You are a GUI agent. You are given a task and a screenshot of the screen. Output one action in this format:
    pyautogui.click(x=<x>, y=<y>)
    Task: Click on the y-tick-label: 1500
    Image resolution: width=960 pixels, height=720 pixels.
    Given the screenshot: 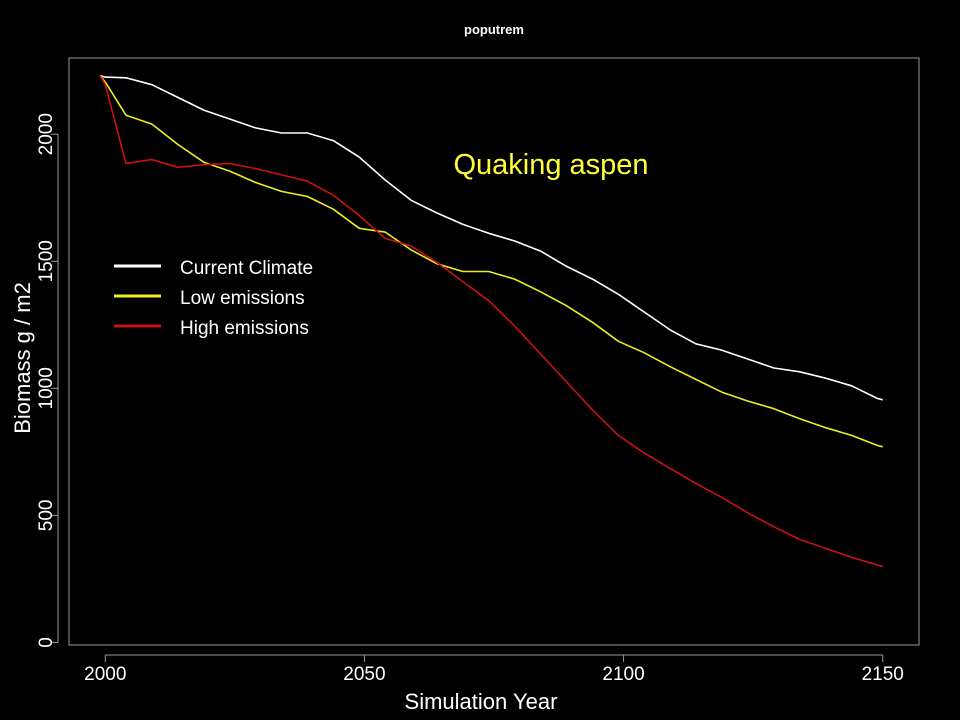 What is the action you would take?
    pyautogui.click(x=46, y=261)
    